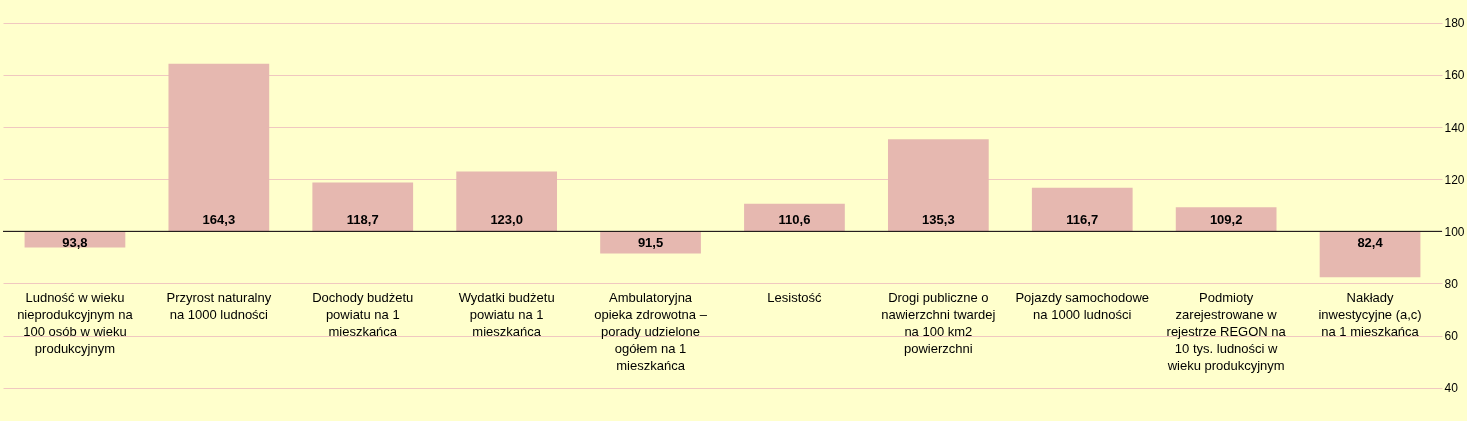 This screenshot has height=421, width=1467. I want to click on x-tick-label: Drogi publiczne o nawierzchni twardej na 100 km2 powierzchni, so click(938, 323).